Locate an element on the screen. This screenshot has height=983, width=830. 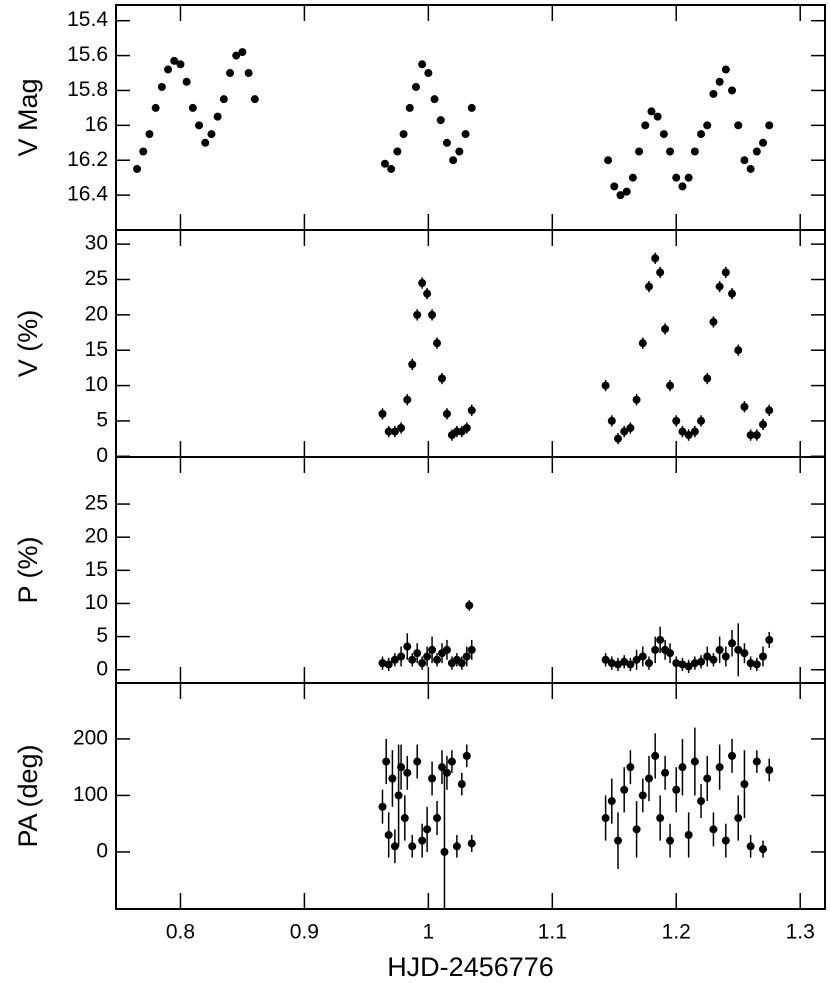
y-tick-label: 30 is located at coordinates (96, 243).